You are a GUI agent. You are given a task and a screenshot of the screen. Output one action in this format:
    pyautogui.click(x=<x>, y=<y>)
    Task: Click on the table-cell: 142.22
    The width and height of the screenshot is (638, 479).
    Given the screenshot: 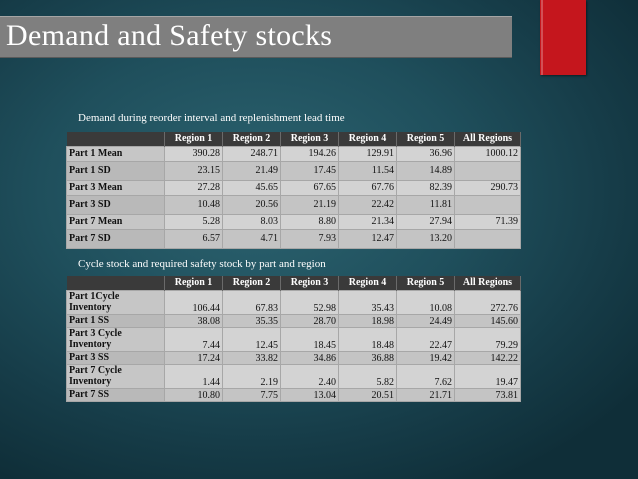 What is the action you would take?
    pyautogui.click(x=487, y=357)
    